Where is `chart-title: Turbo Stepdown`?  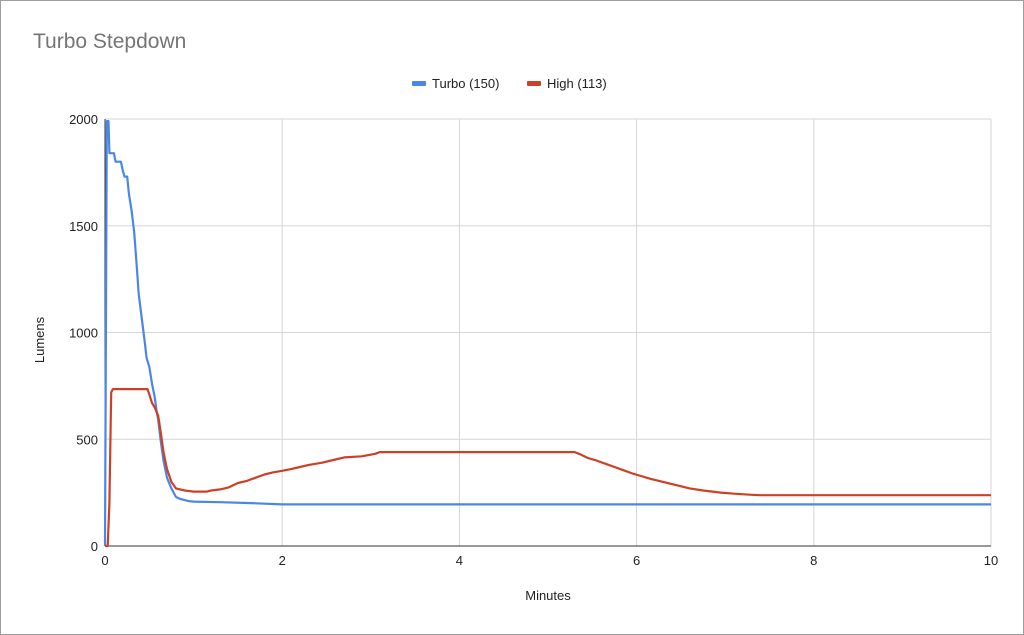
chart-title: Turbo Stepdown is located at coordinates (110, 41).